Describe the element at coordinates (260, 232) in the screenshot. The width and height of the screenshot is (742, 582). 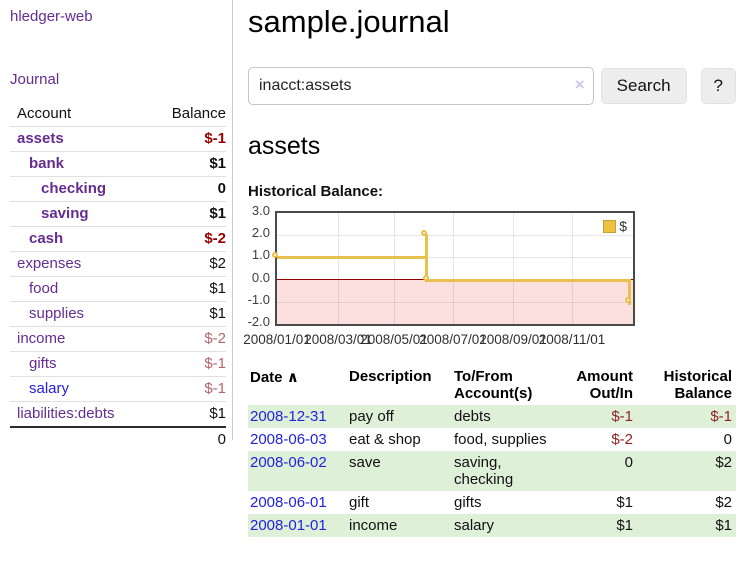
I see `y-tick-label: 2.0` at that location.